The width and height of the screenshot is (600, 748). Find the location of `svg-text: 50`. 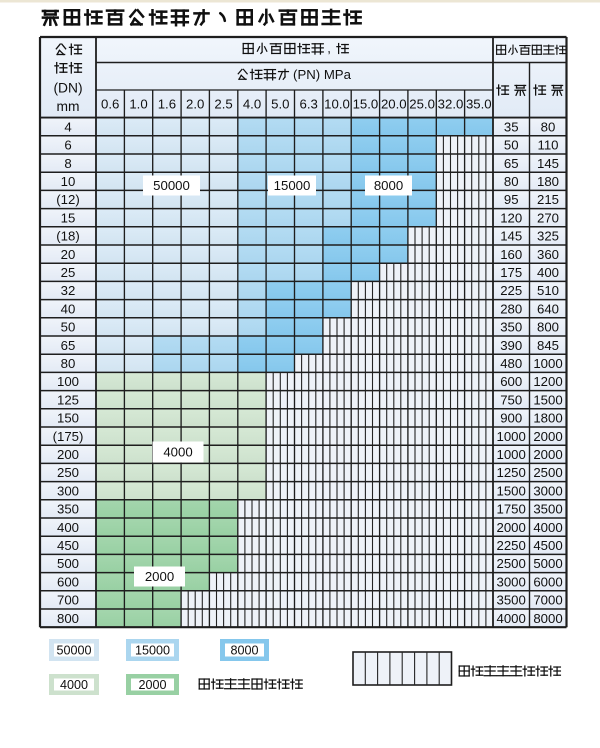

svg-text: 50 is located at coordinates (511, 145).